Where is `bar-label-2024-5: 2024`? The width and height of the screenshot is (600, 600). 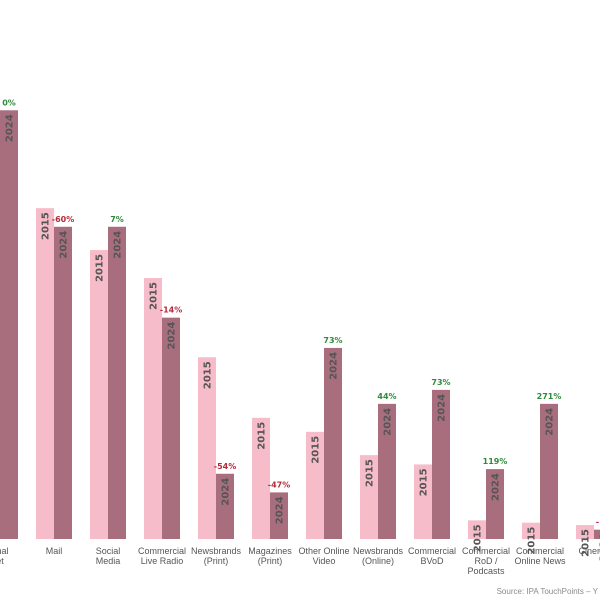 bar-label-2024-5: 2024 is located at coordinates (280, 510).